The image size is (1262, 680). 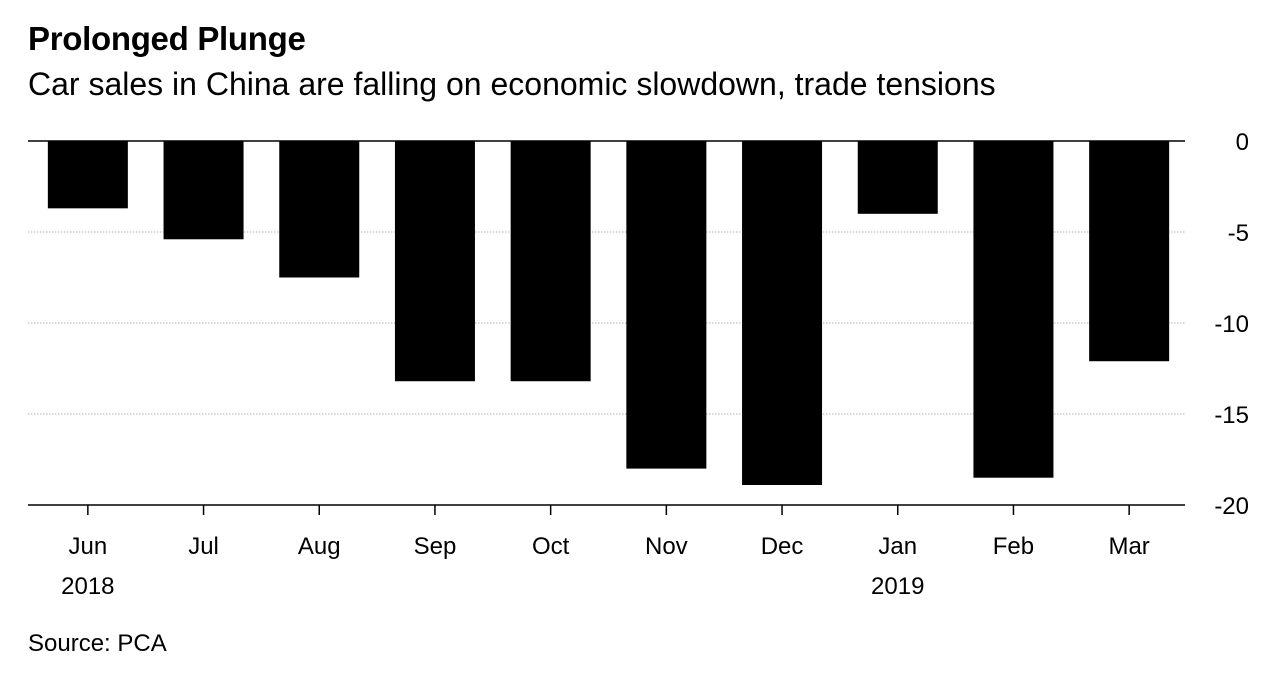 What do you see at coordinates (1013, 309) in the screenshot?
I see `bar-feb` at bounding box center [1013, 309].